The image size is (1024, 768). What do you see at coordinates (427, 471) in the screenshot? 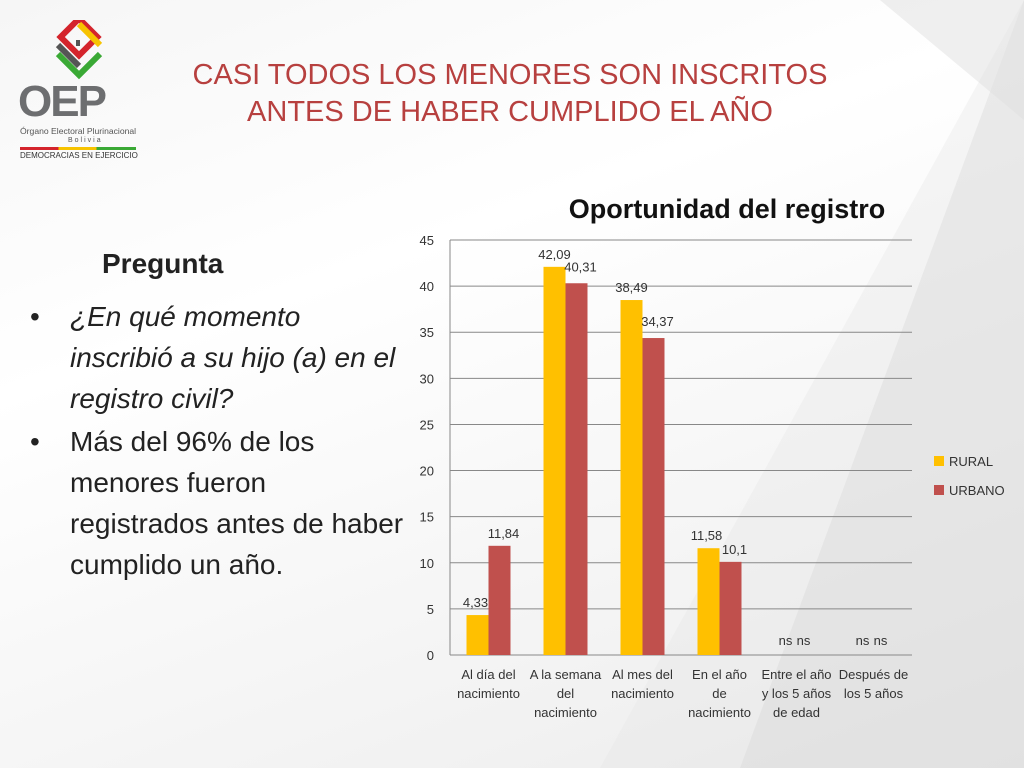
I see `y-tick-label: 20` at bounding box center [427, 471].